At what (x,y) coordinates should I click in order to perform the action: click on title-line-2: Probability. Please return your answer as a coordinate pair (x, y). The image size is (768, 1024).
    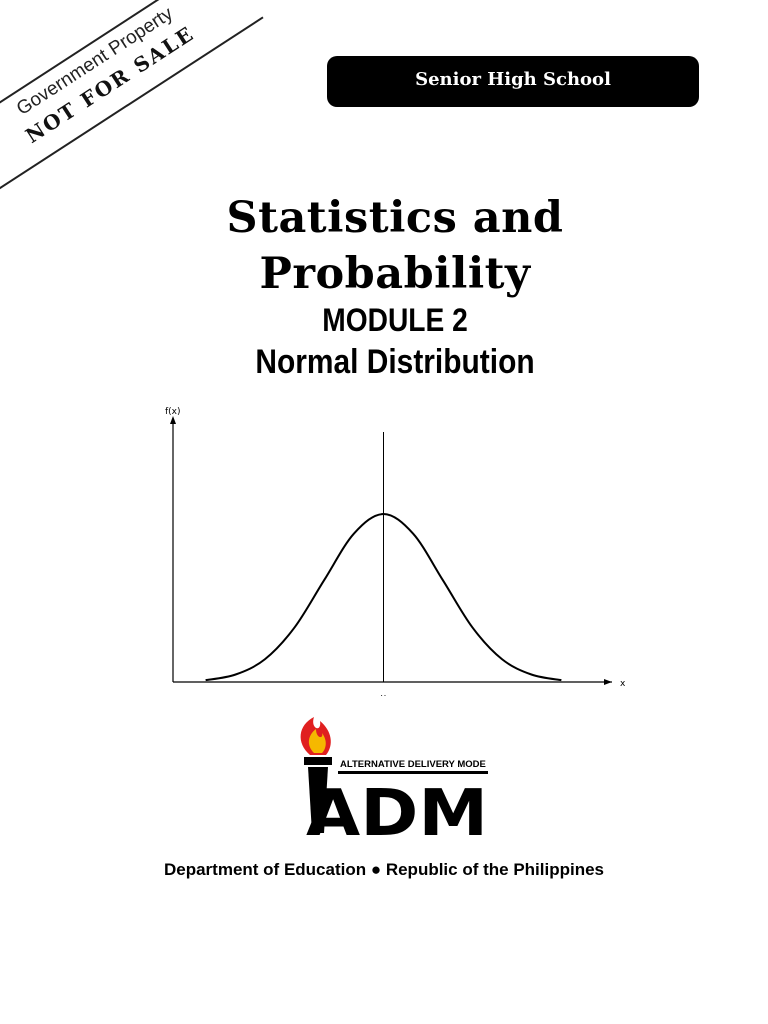
    Looking at the image, I should click on (395, 274).